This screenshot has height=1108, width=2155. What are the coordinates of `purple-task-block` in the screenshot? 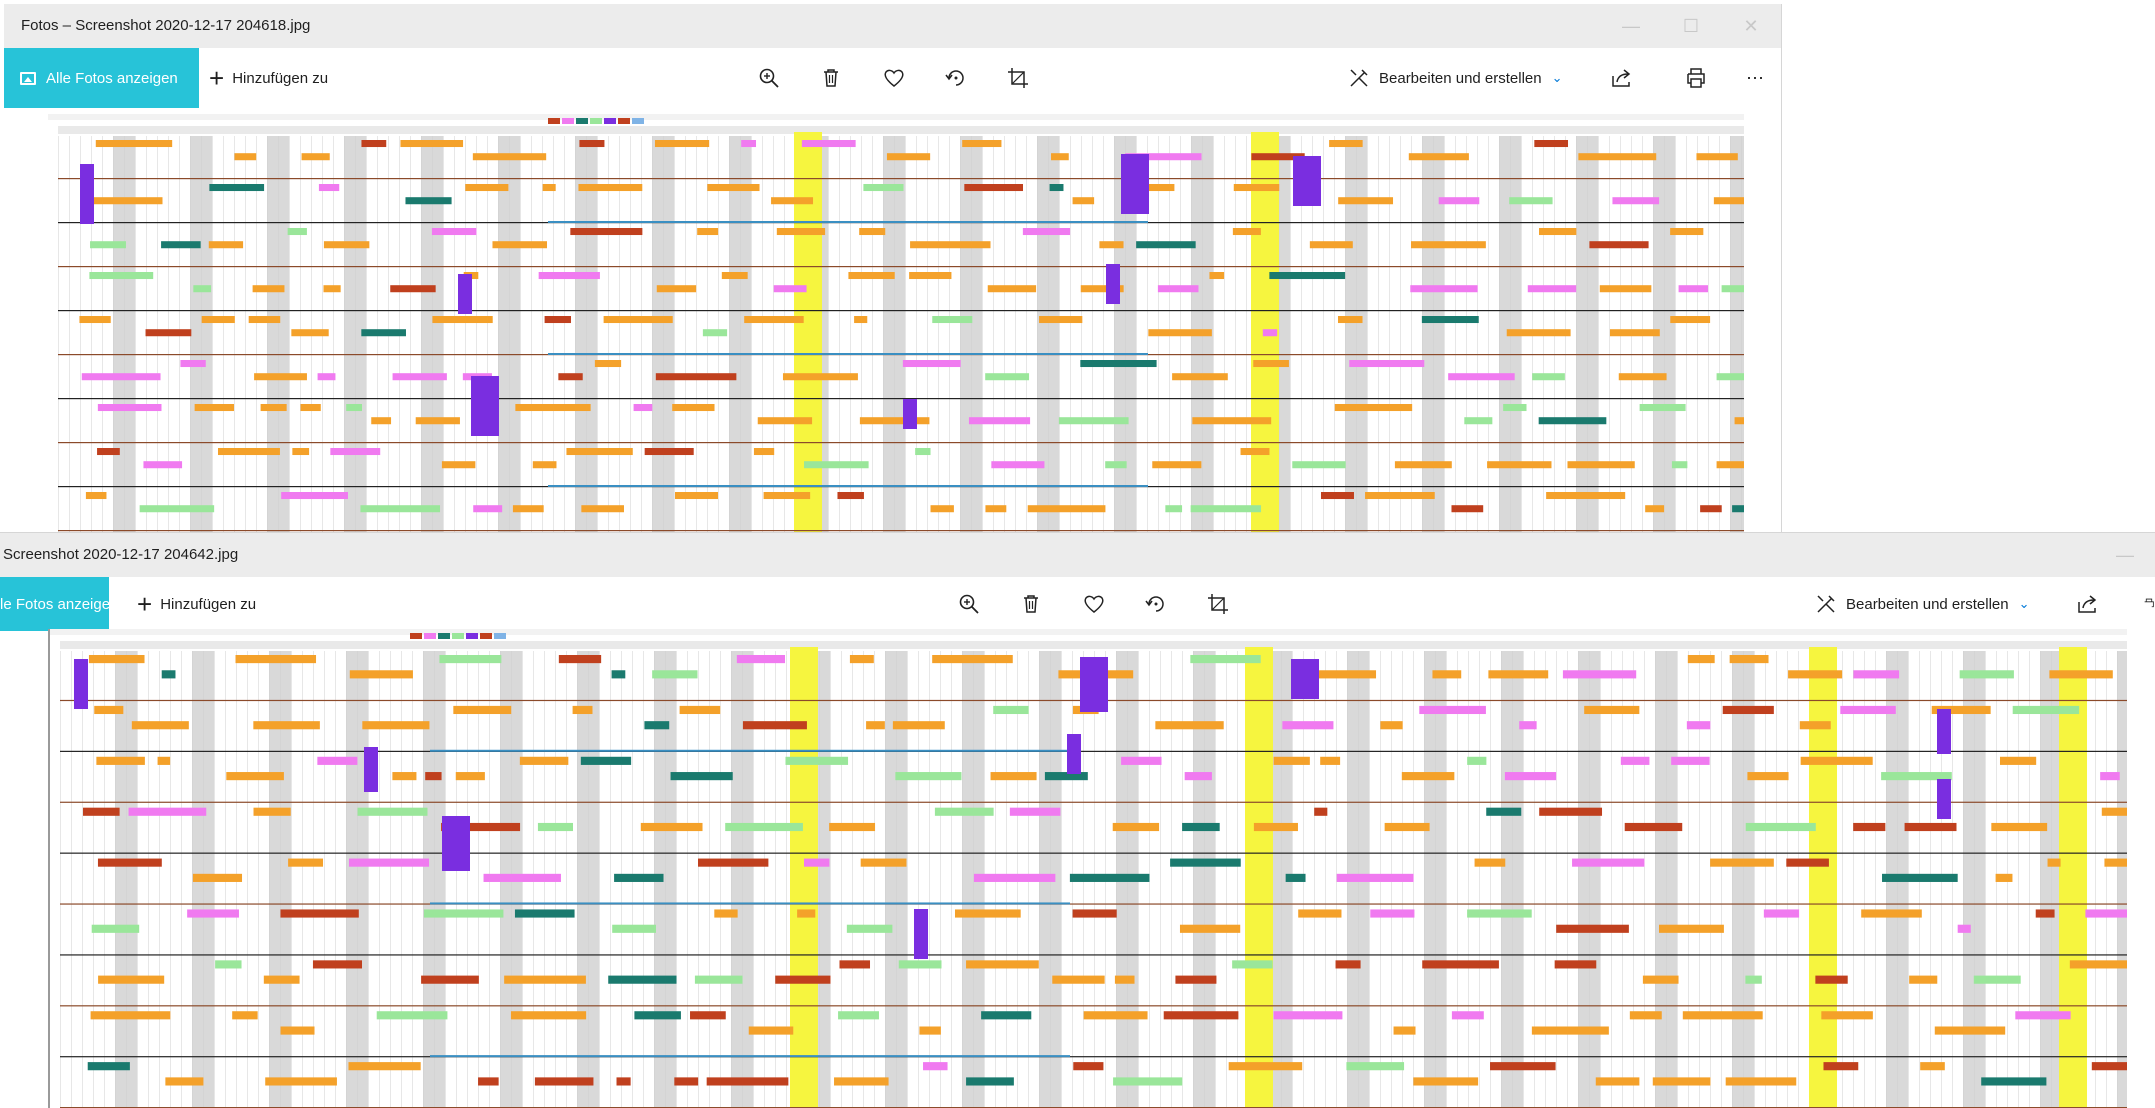 It's located at (1944, 799).